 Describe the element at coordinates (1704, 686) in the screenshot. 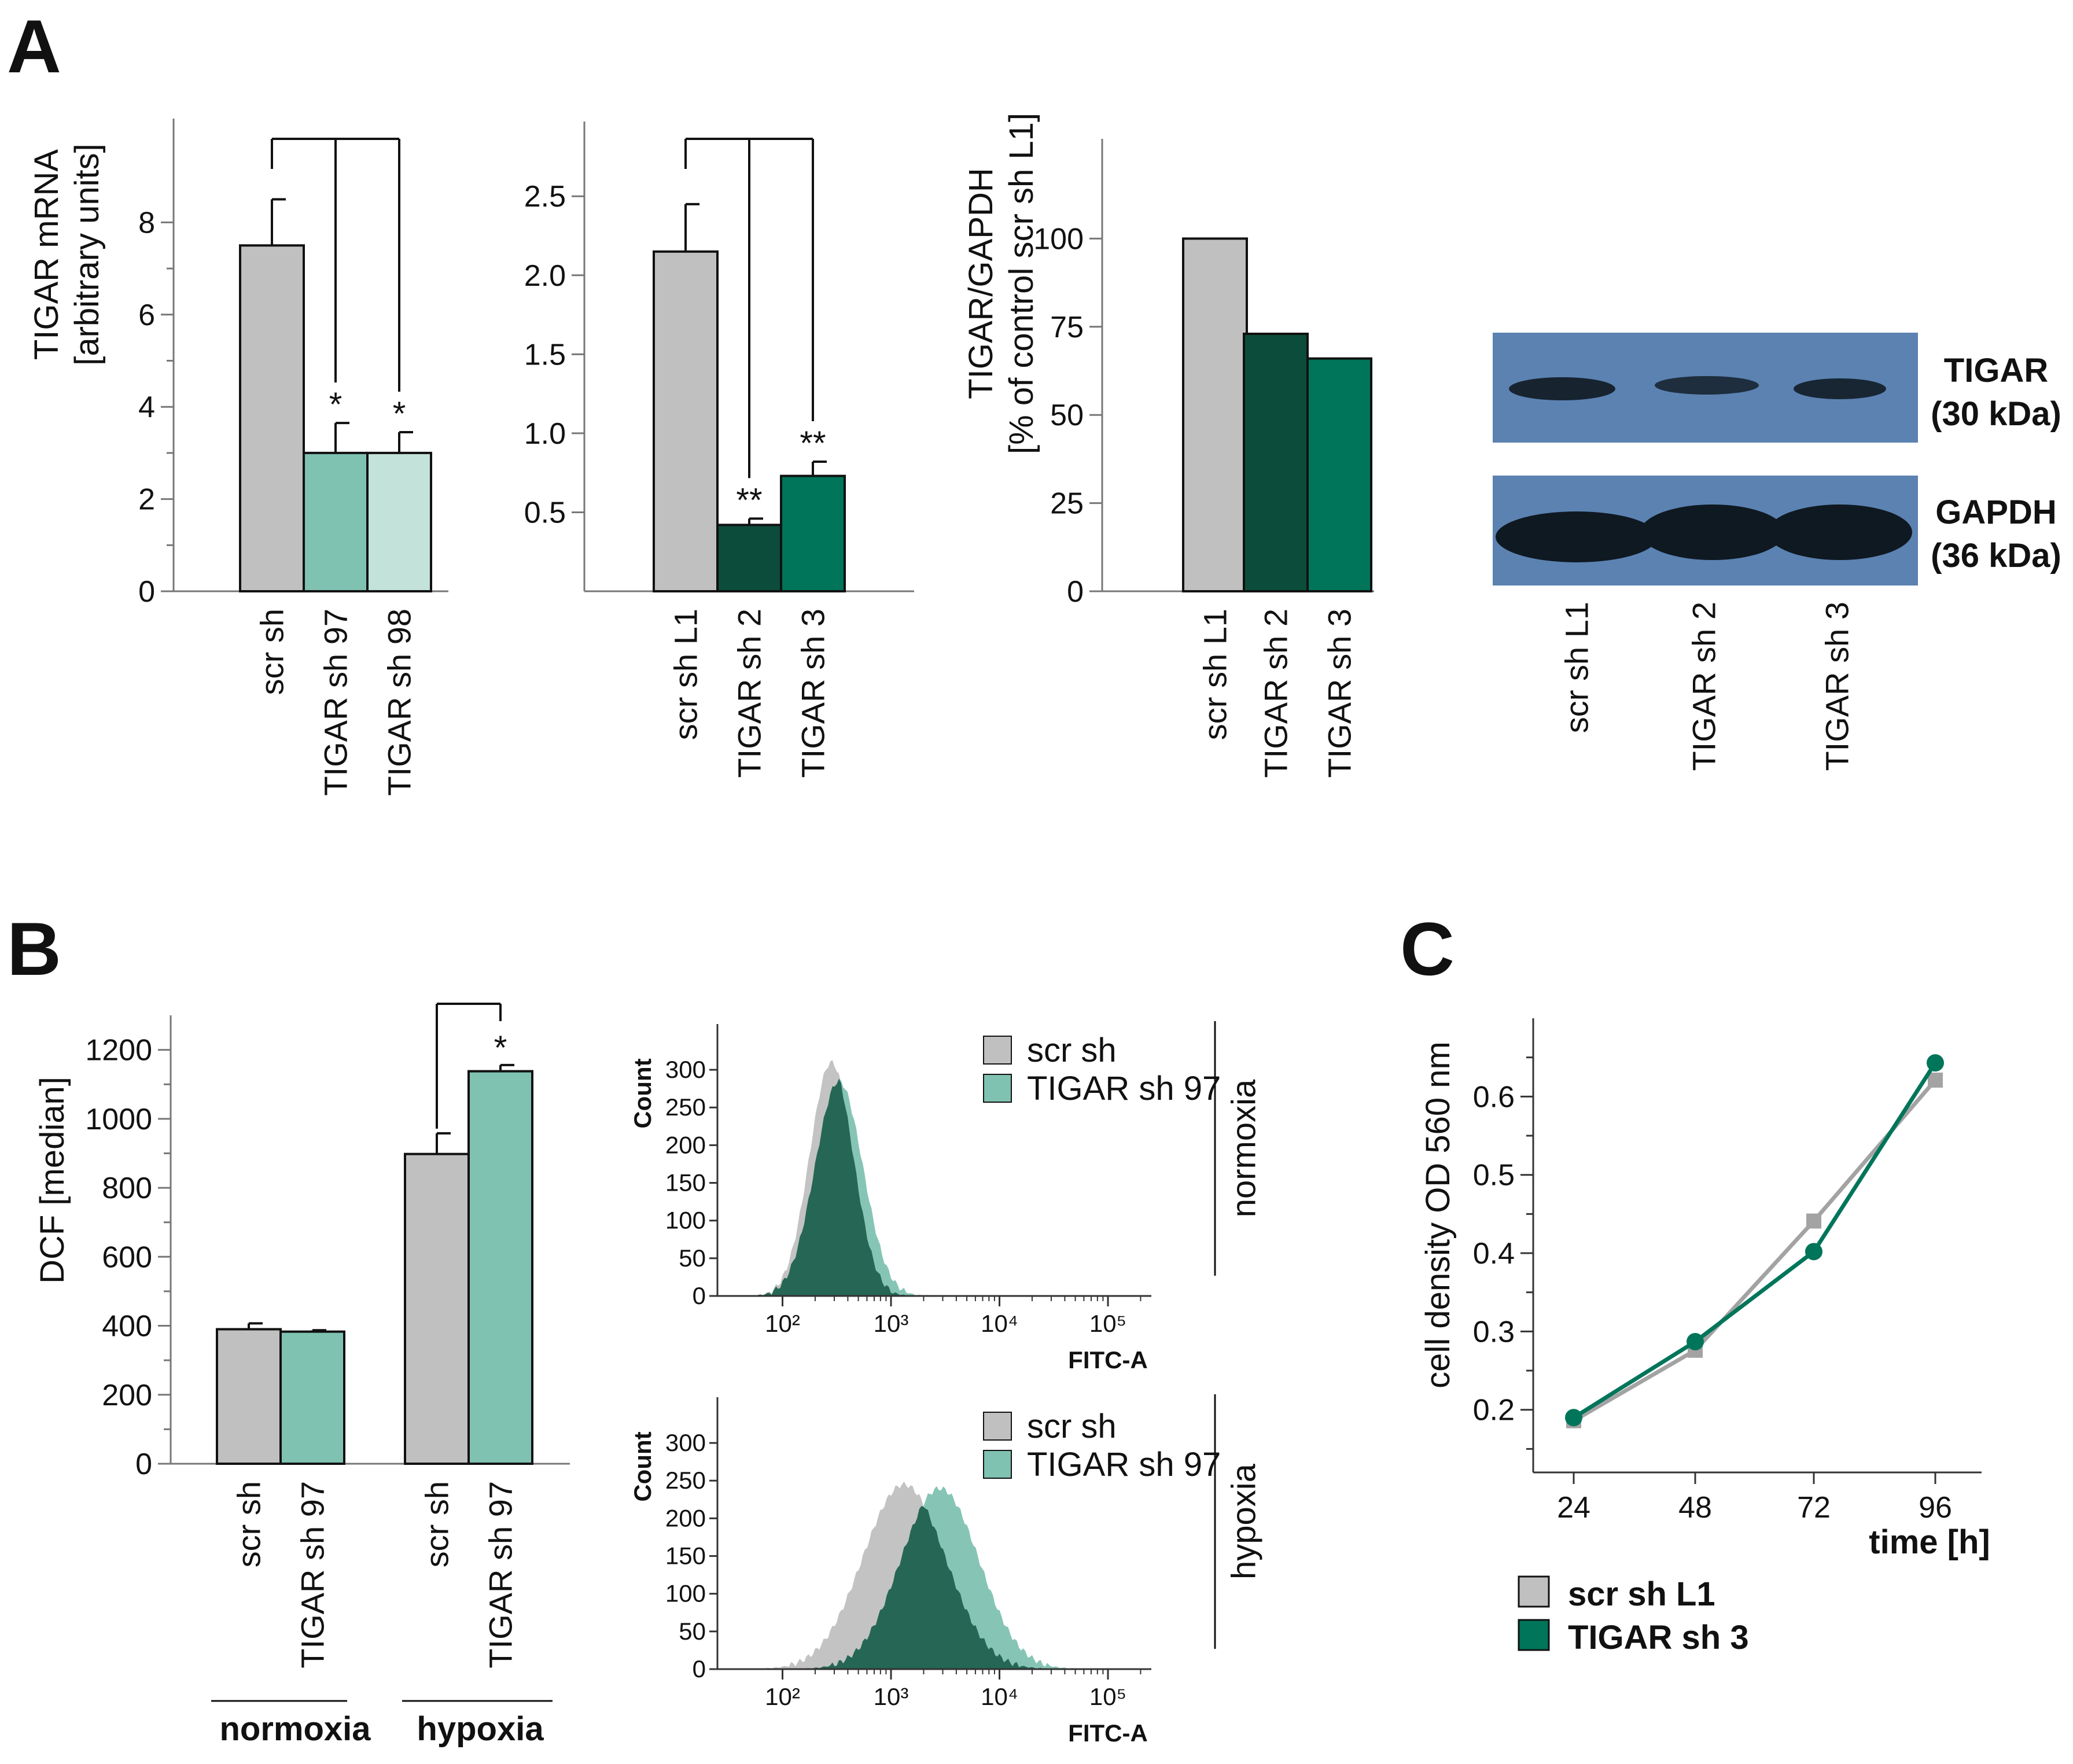

I see `blot-lane-label: TIGAR sh 2` at that location.